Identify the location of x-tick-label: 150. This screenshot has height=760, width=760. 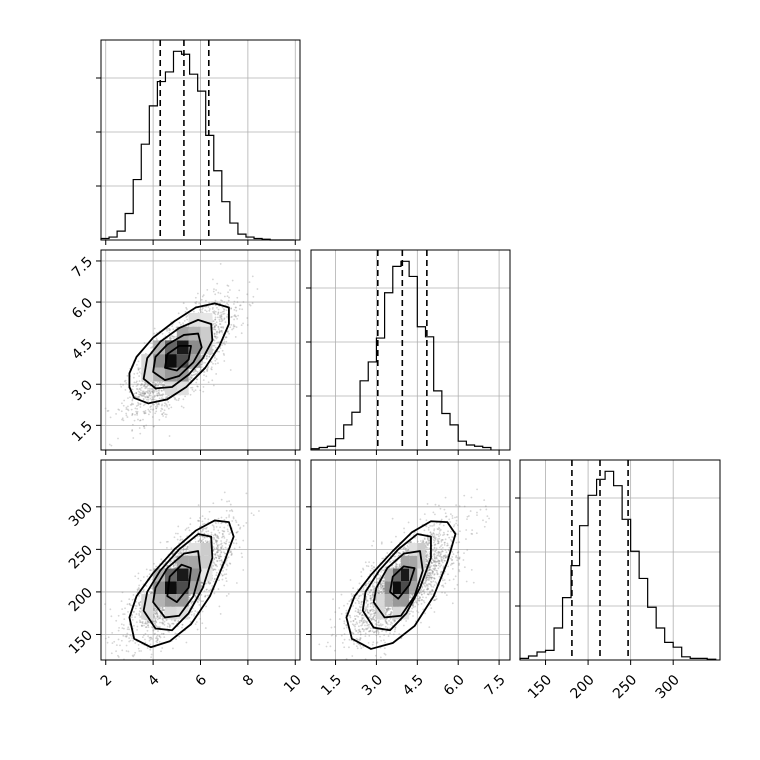
(540, 687).